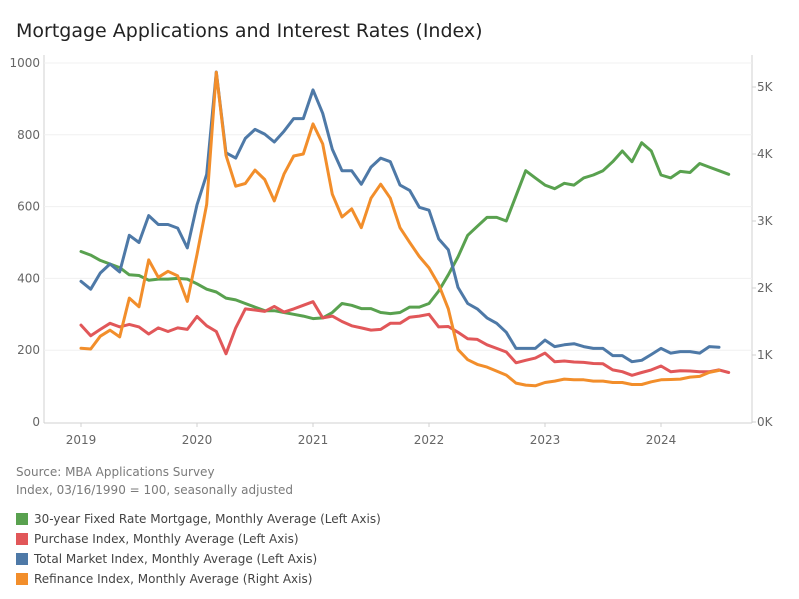 The image size is (799, 599). What do you see at coordinates (28, 278) in the screenshot?
I see `left-tick-label: 400` at bounding box center [28, 278].